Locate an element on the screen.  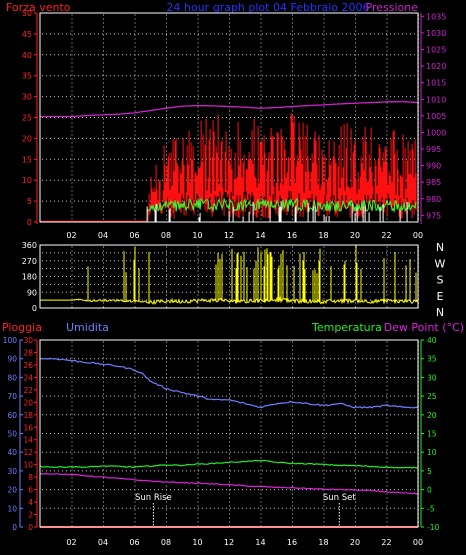
wind-title: Forza vento is located at coordinates (38, 7).